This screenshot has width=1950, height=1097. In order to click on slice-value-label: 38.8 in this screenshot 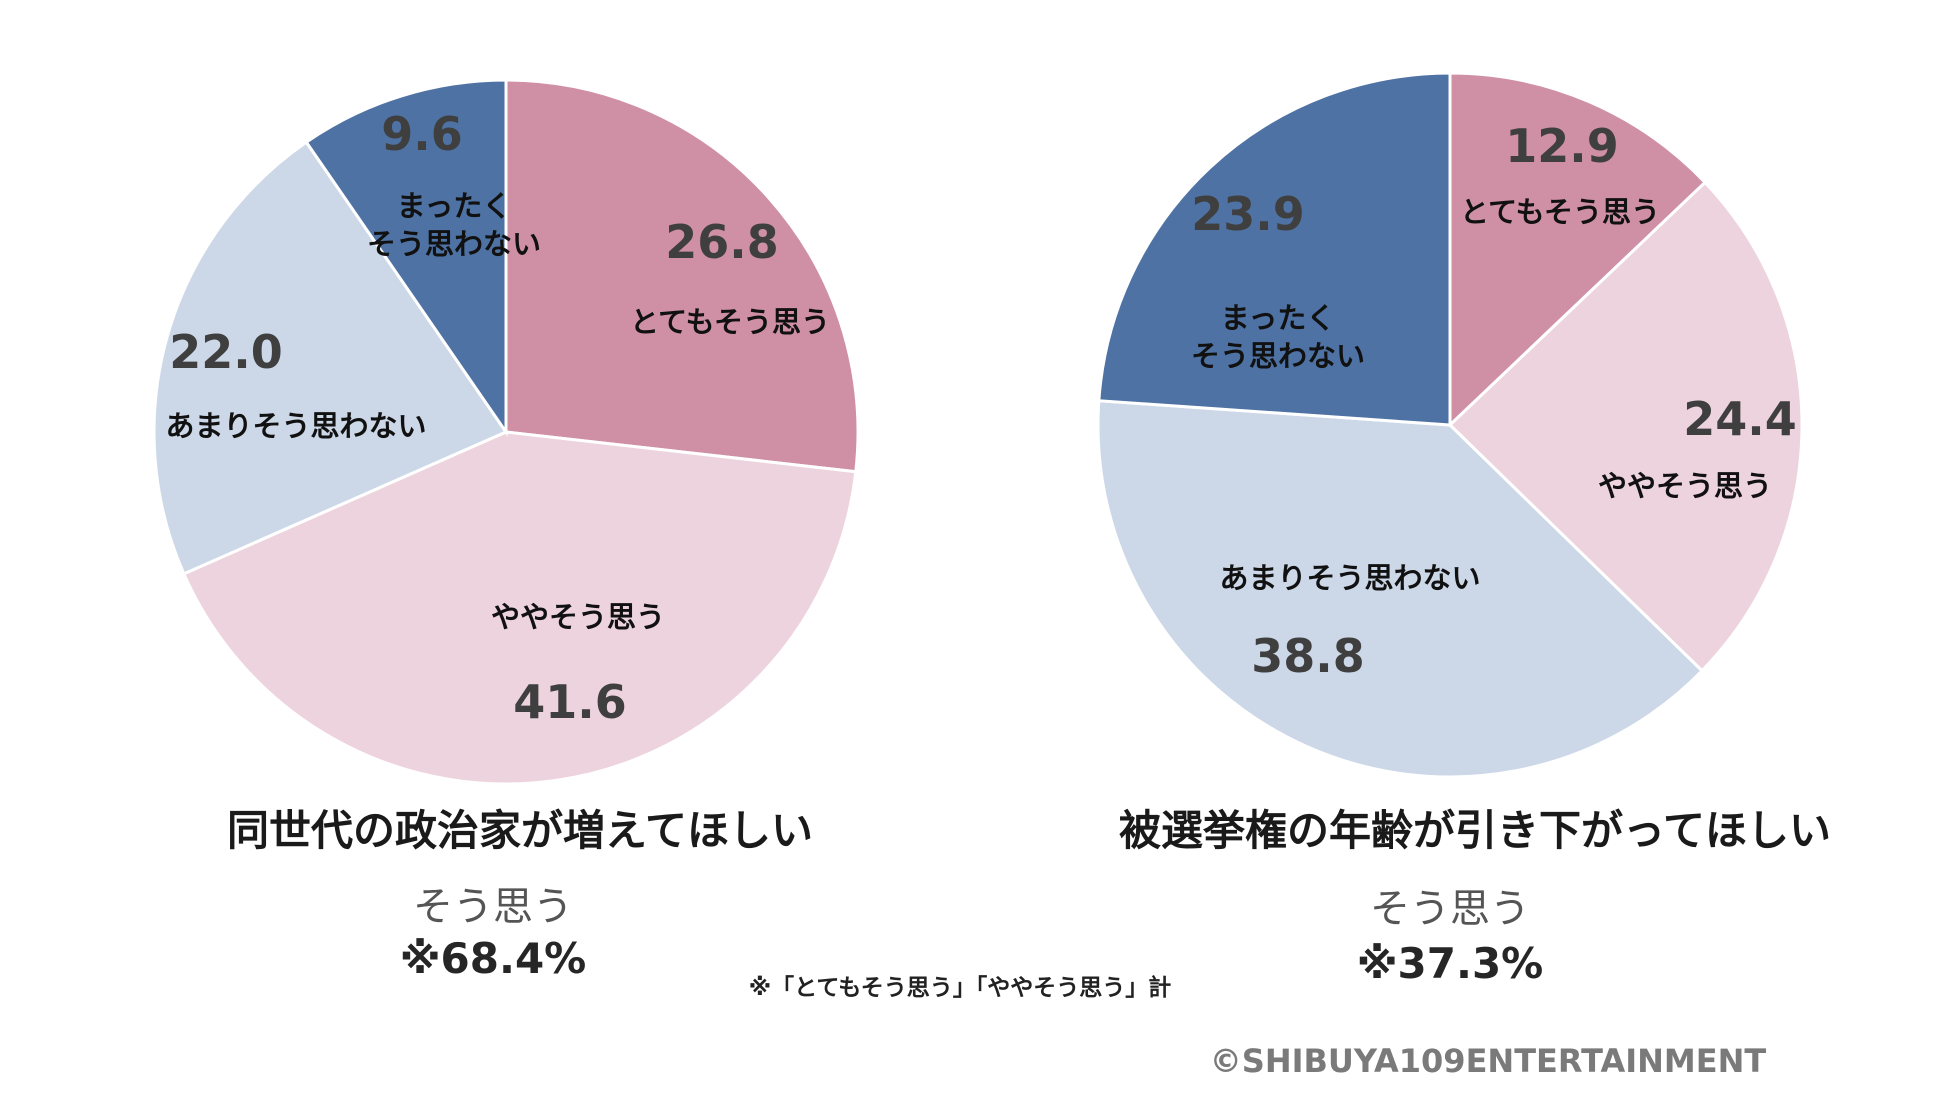, I will do `click(1308, 656)`.